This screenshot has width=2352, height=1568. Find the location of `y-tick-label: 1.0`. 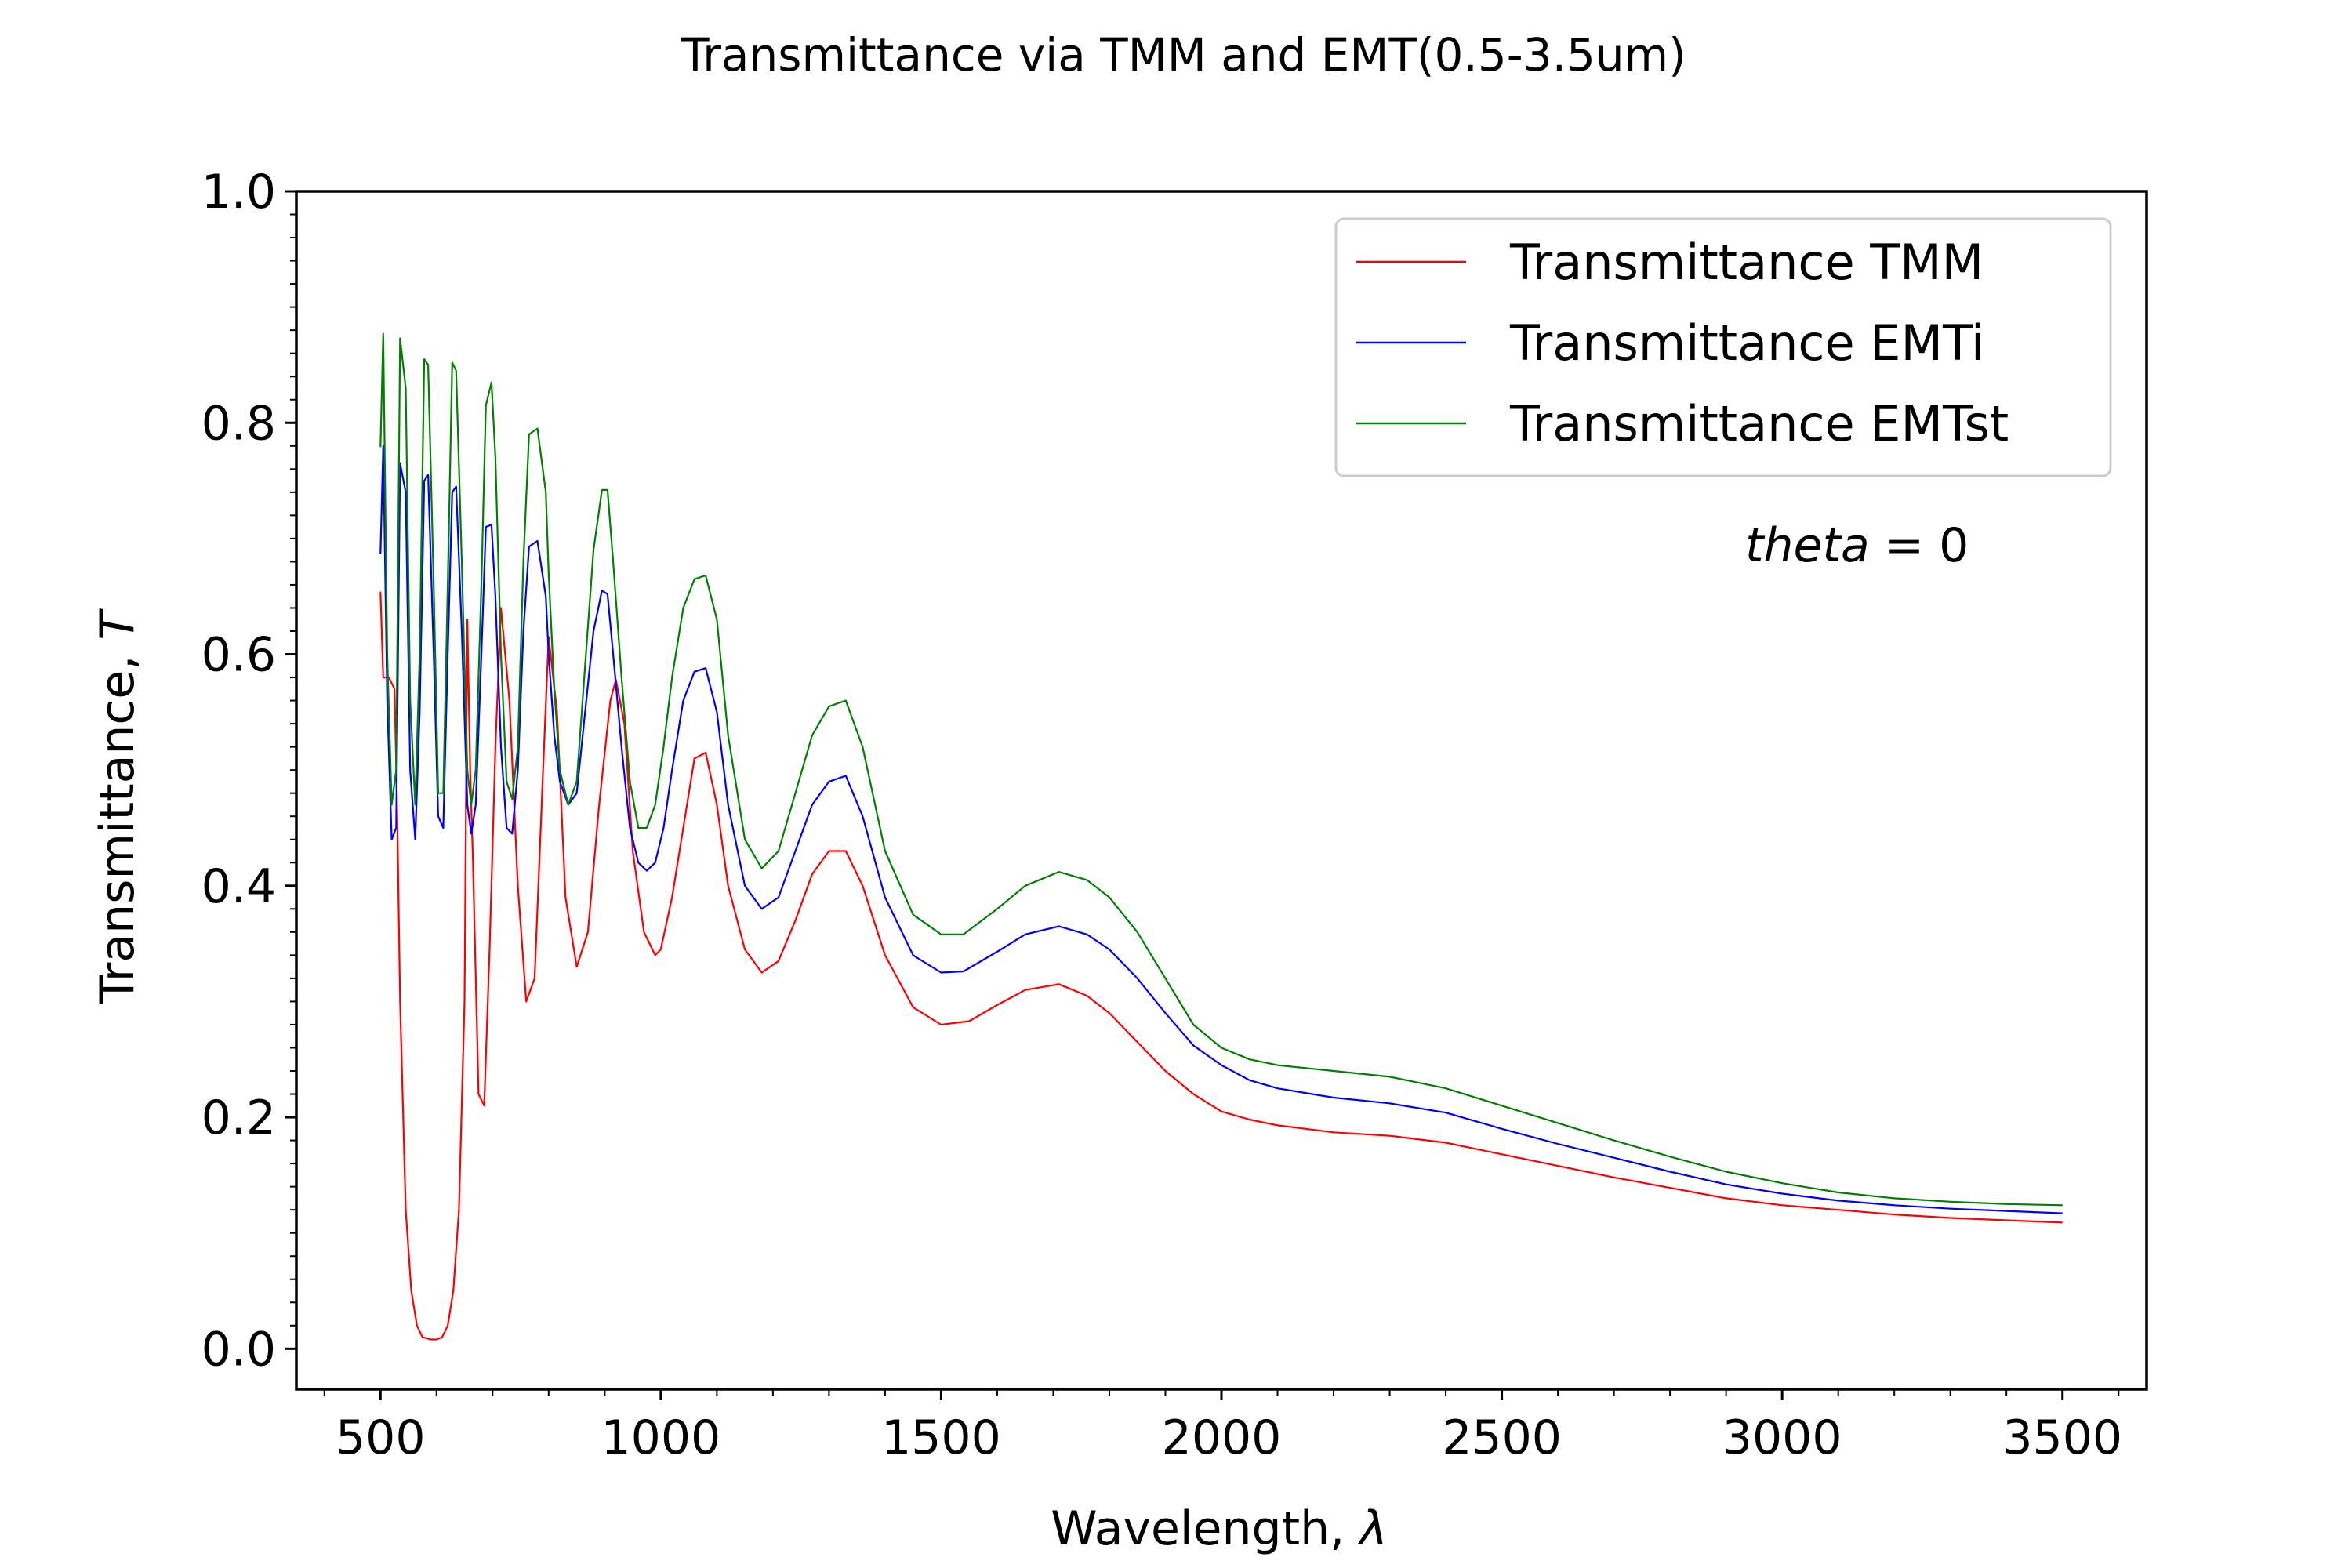

y-tick-label: 1.0 is located at coordinates (239, 192).